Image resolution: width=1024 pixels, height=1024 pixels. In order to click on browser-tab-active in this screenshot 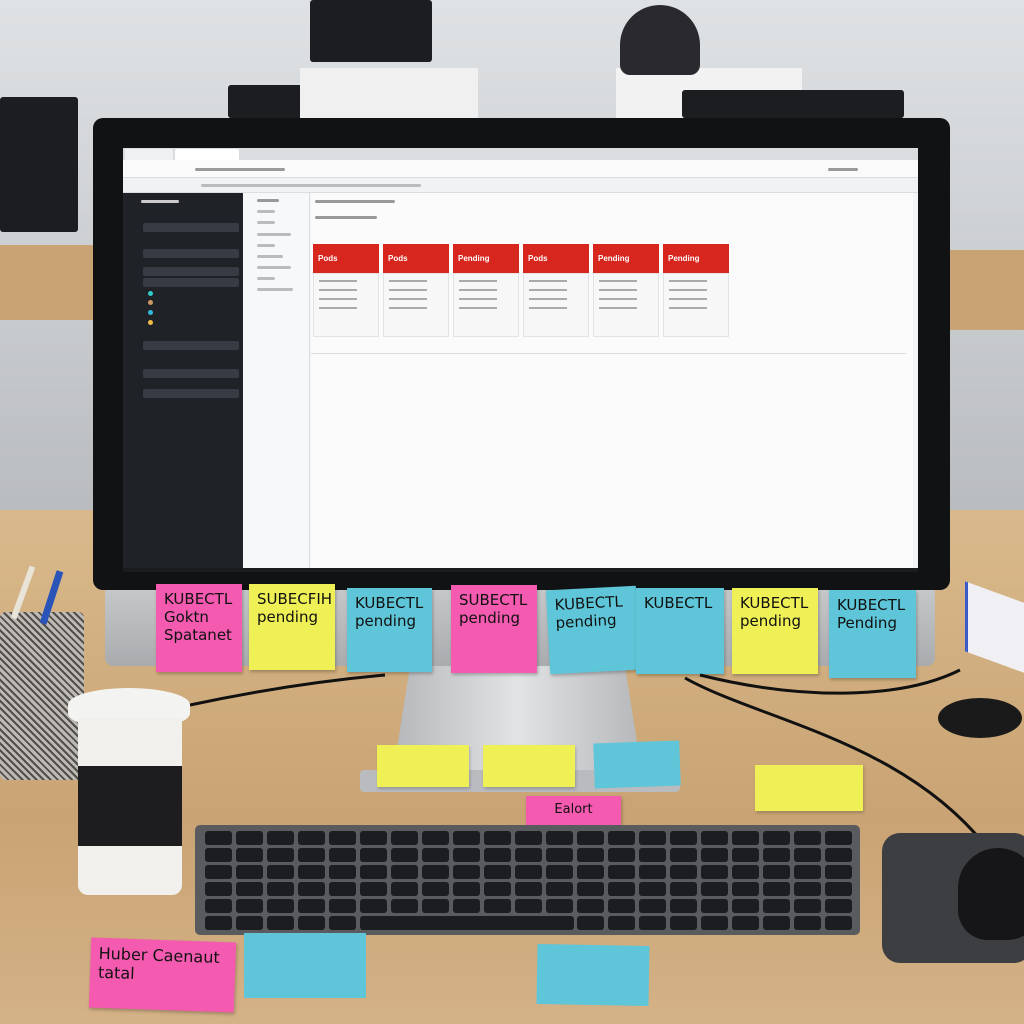, I will do `click(207, 154)`.